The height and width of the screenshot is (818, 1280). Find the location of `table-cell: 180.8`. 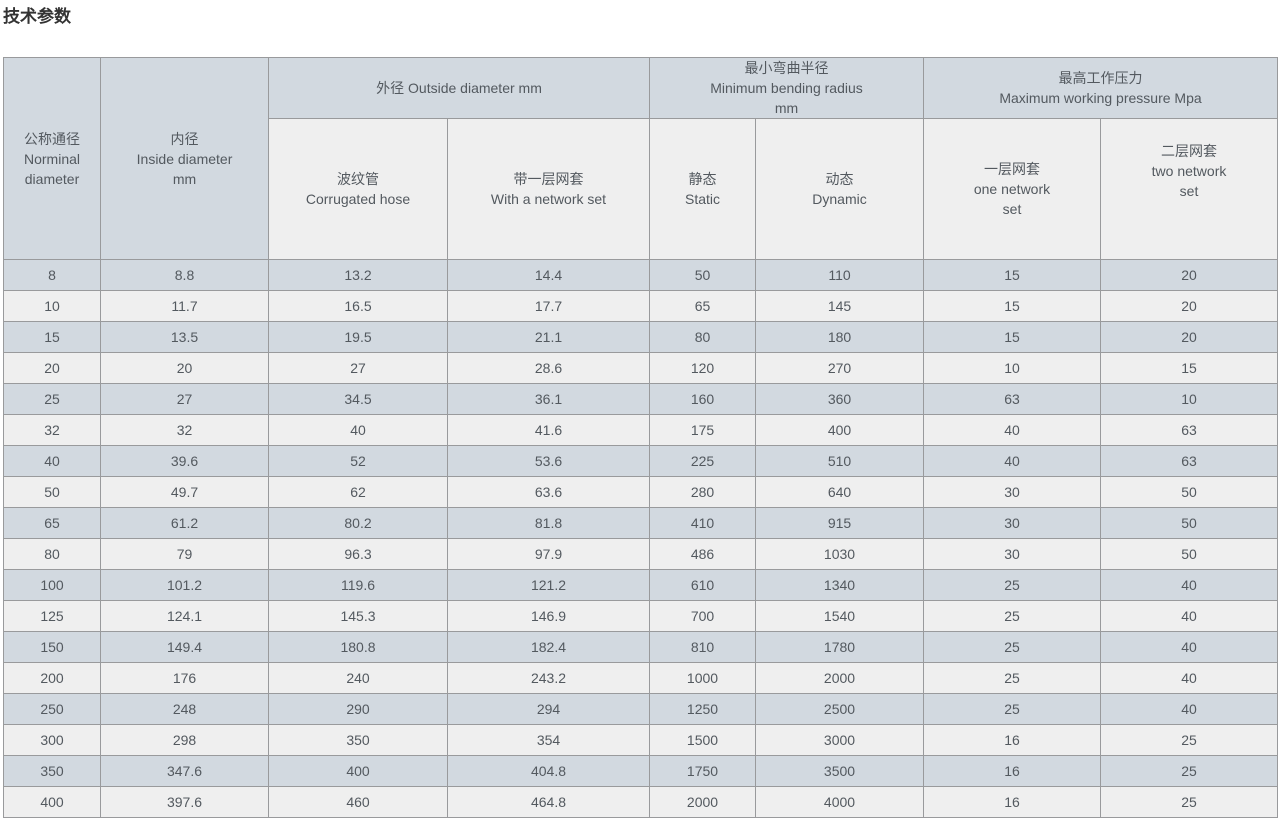

table-cell: 180.8 is located at coordinates (358, 647).